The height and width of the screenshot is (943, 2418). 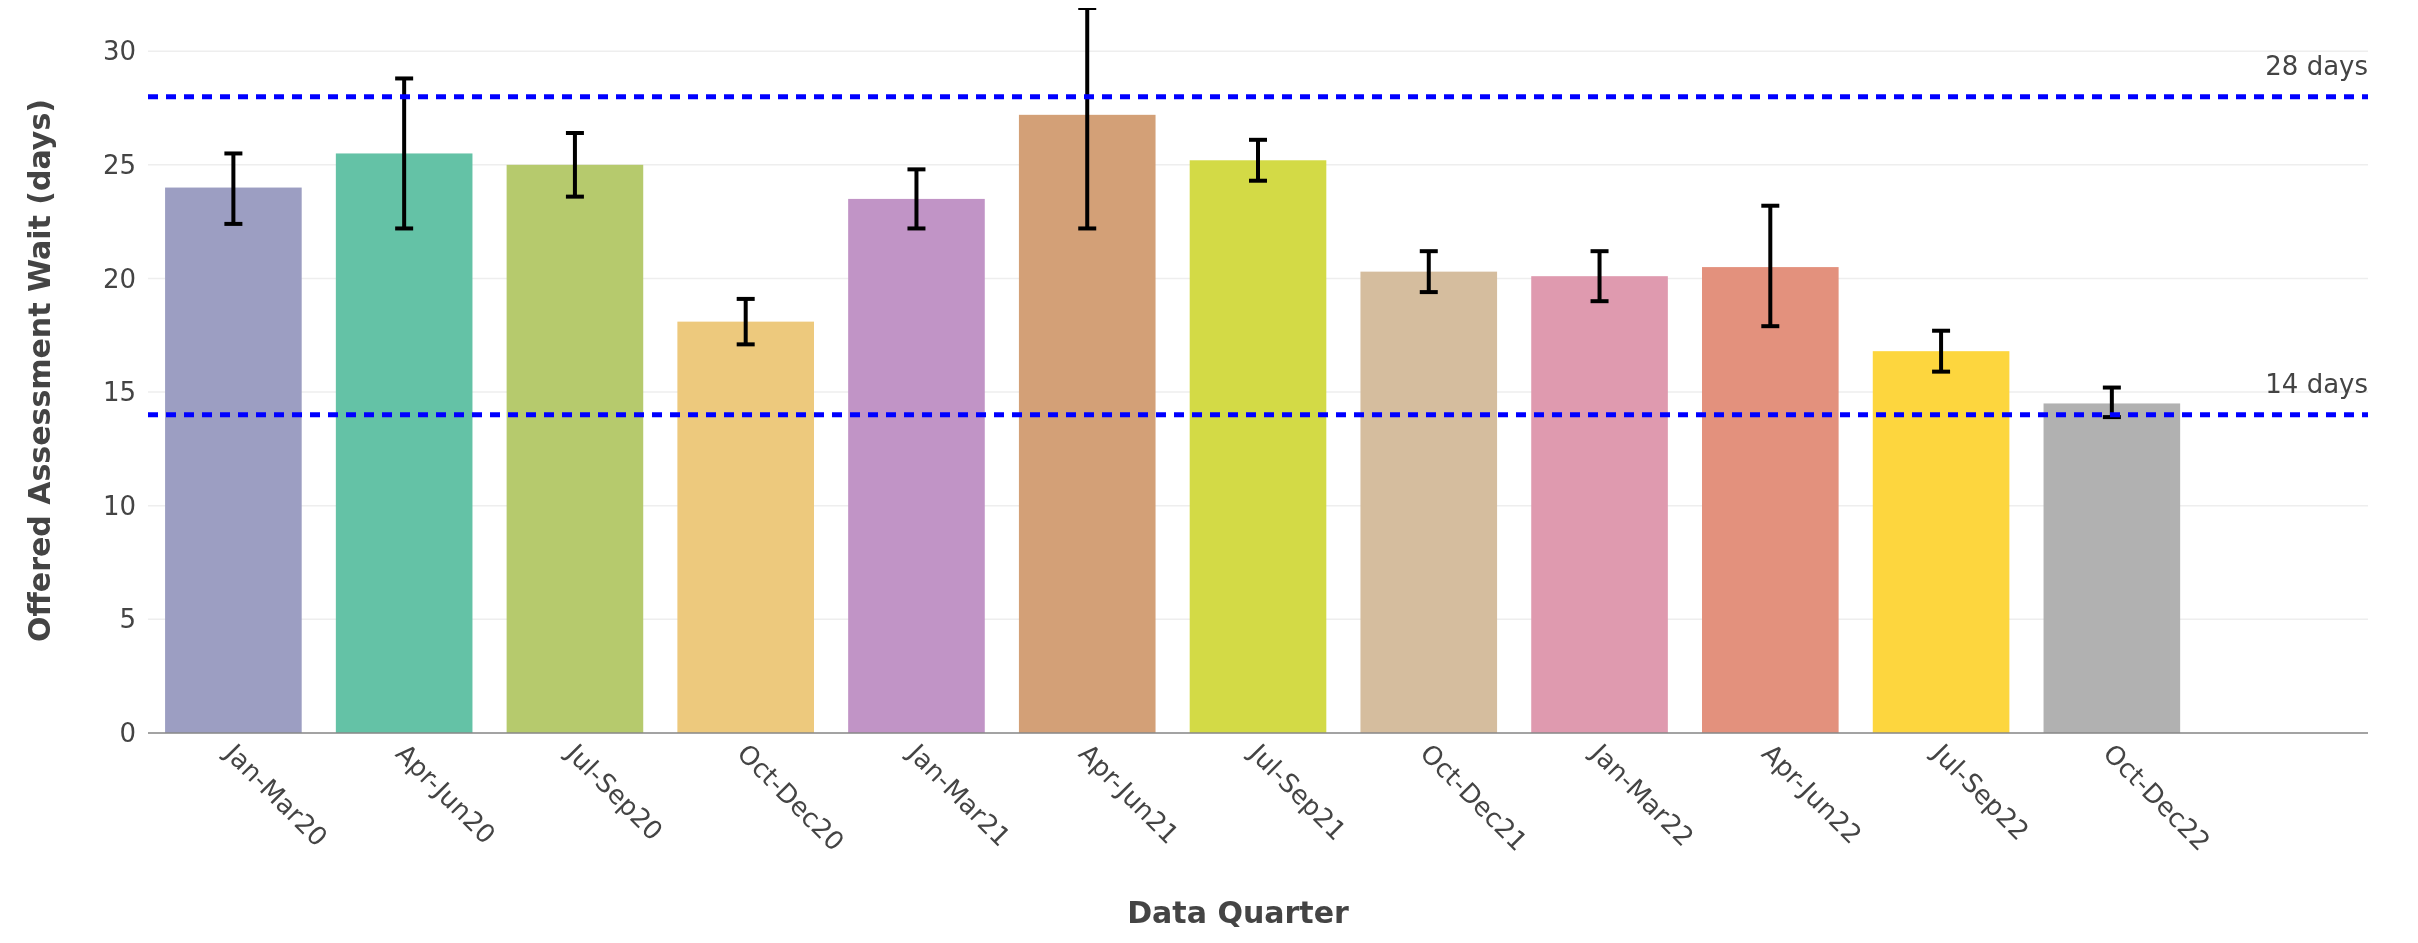 What do you see at coordinates (2316, 383) in the screenshot?
I see `ref-line-label: 14 days` at bounding box center [2316, 383].